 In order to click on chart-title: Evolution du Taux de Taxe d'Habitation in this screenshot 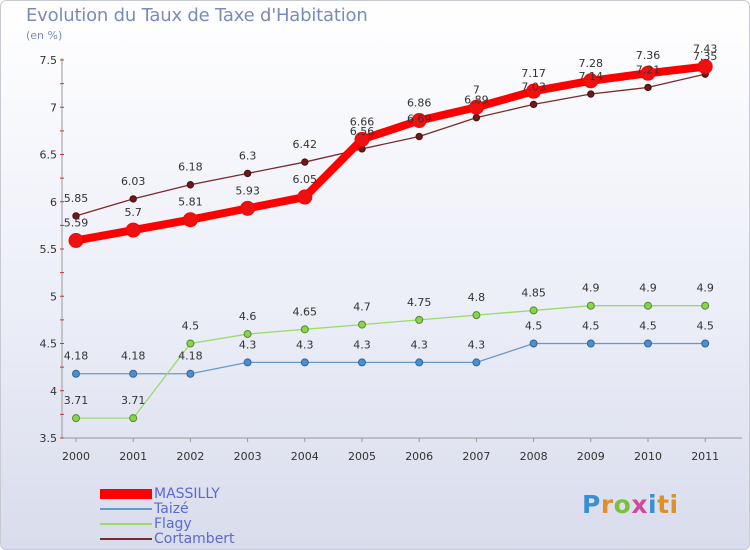, I will do `click(197, 15)`.